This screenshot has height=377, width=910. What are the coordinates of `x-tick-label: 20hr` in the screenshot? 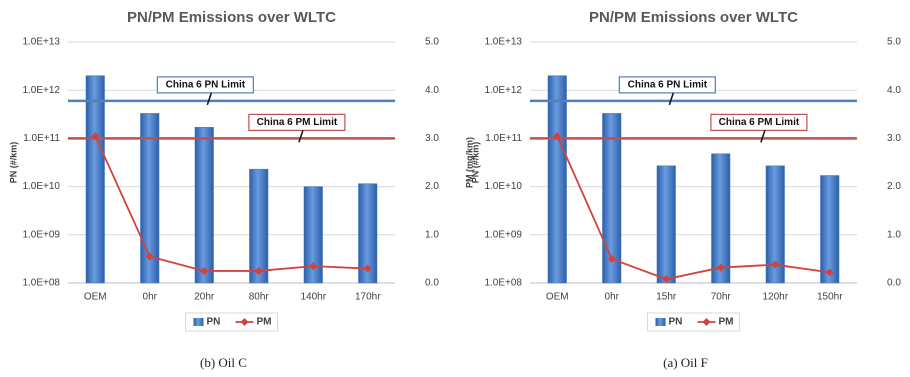 It's located at (204, 297).